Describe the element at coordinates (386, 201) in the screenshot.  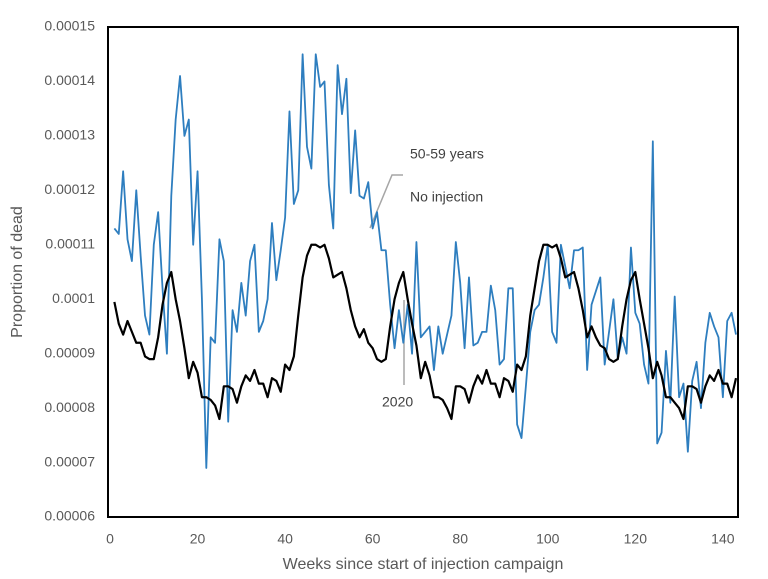
I see `leader-line` at that location.